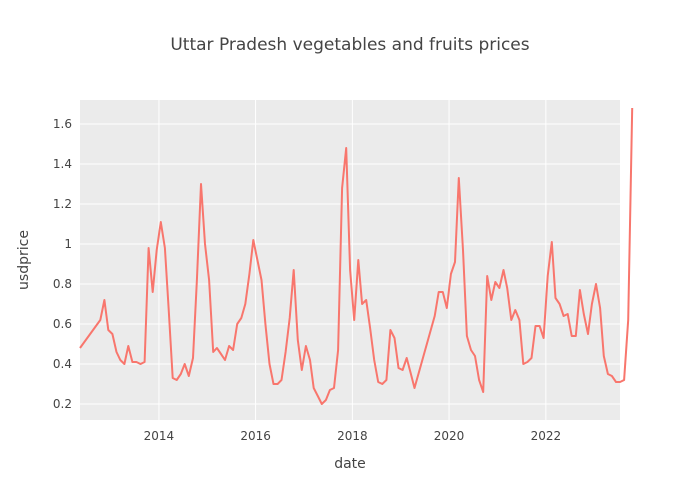 Image resolution: width=700 pixels, height=500 pixels. Describe the element at coordinates (62, 364) in the screenshot. I see `y-tick-label: 0.4` at that location.